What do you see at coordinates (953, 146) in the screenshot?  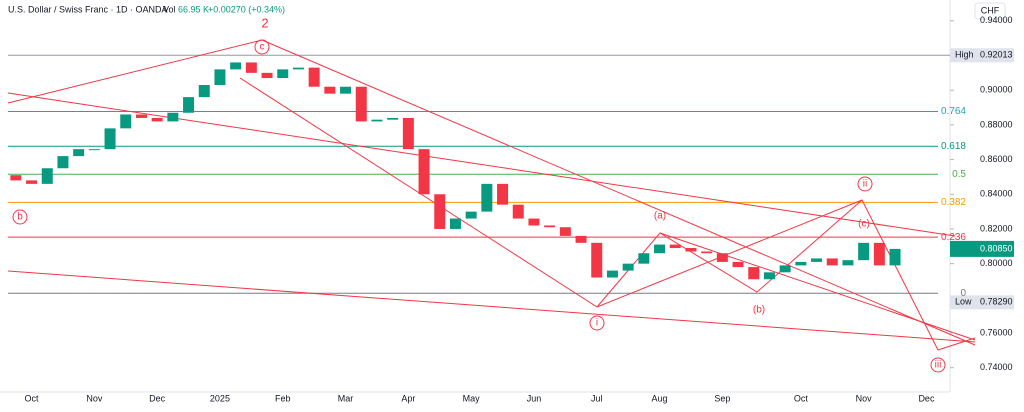 I see `fib-label: 0.618` at bounding box center [953, 146].